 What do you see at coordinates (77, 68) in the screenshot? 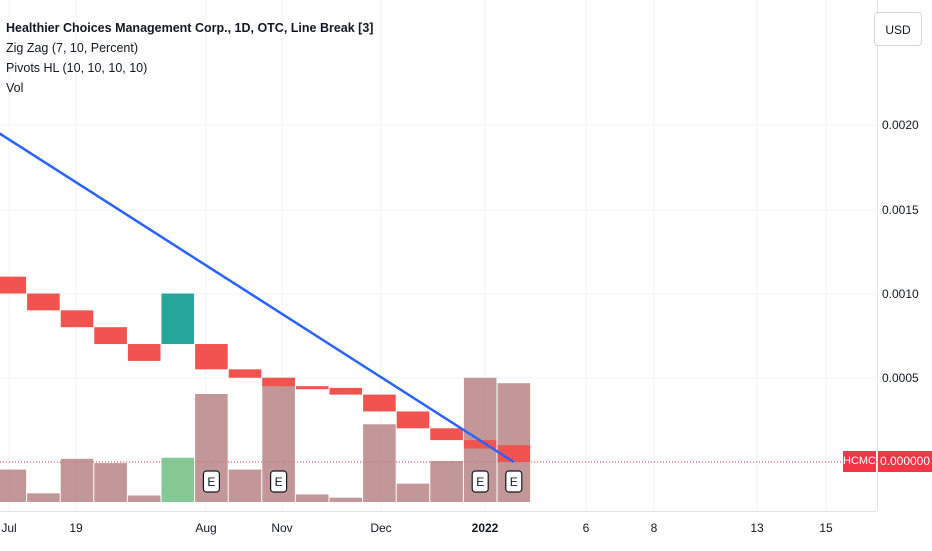
I see `legend-pivots: Pivots HL (10, 10, 10, 10)` at bounding box center [77, 68].